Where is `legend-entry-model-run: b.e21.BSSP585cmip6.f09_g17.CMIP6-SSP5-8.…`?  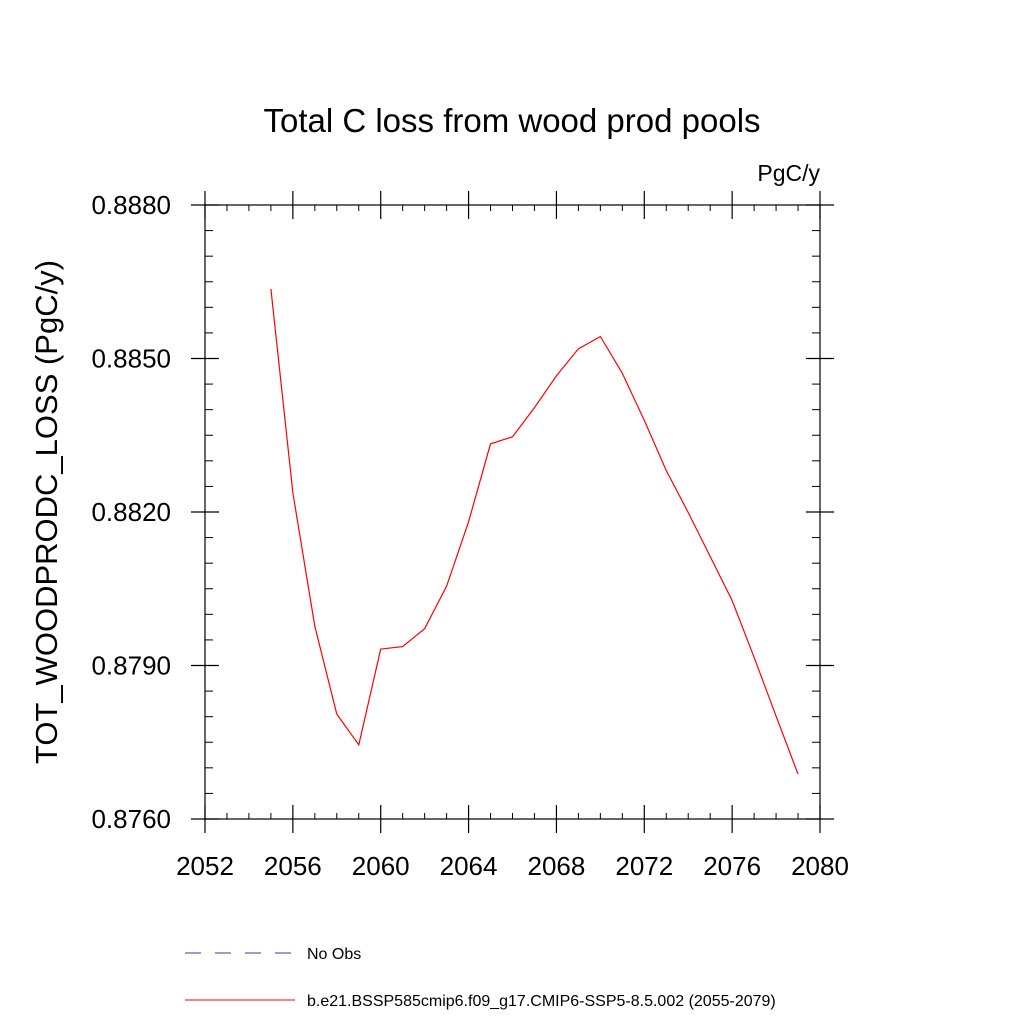
legend-entry-model-run: b.e21.BSSP585cmip6.f09_g17.CMIP6-SSP5-8.… is located at coordinates (541, 1001).